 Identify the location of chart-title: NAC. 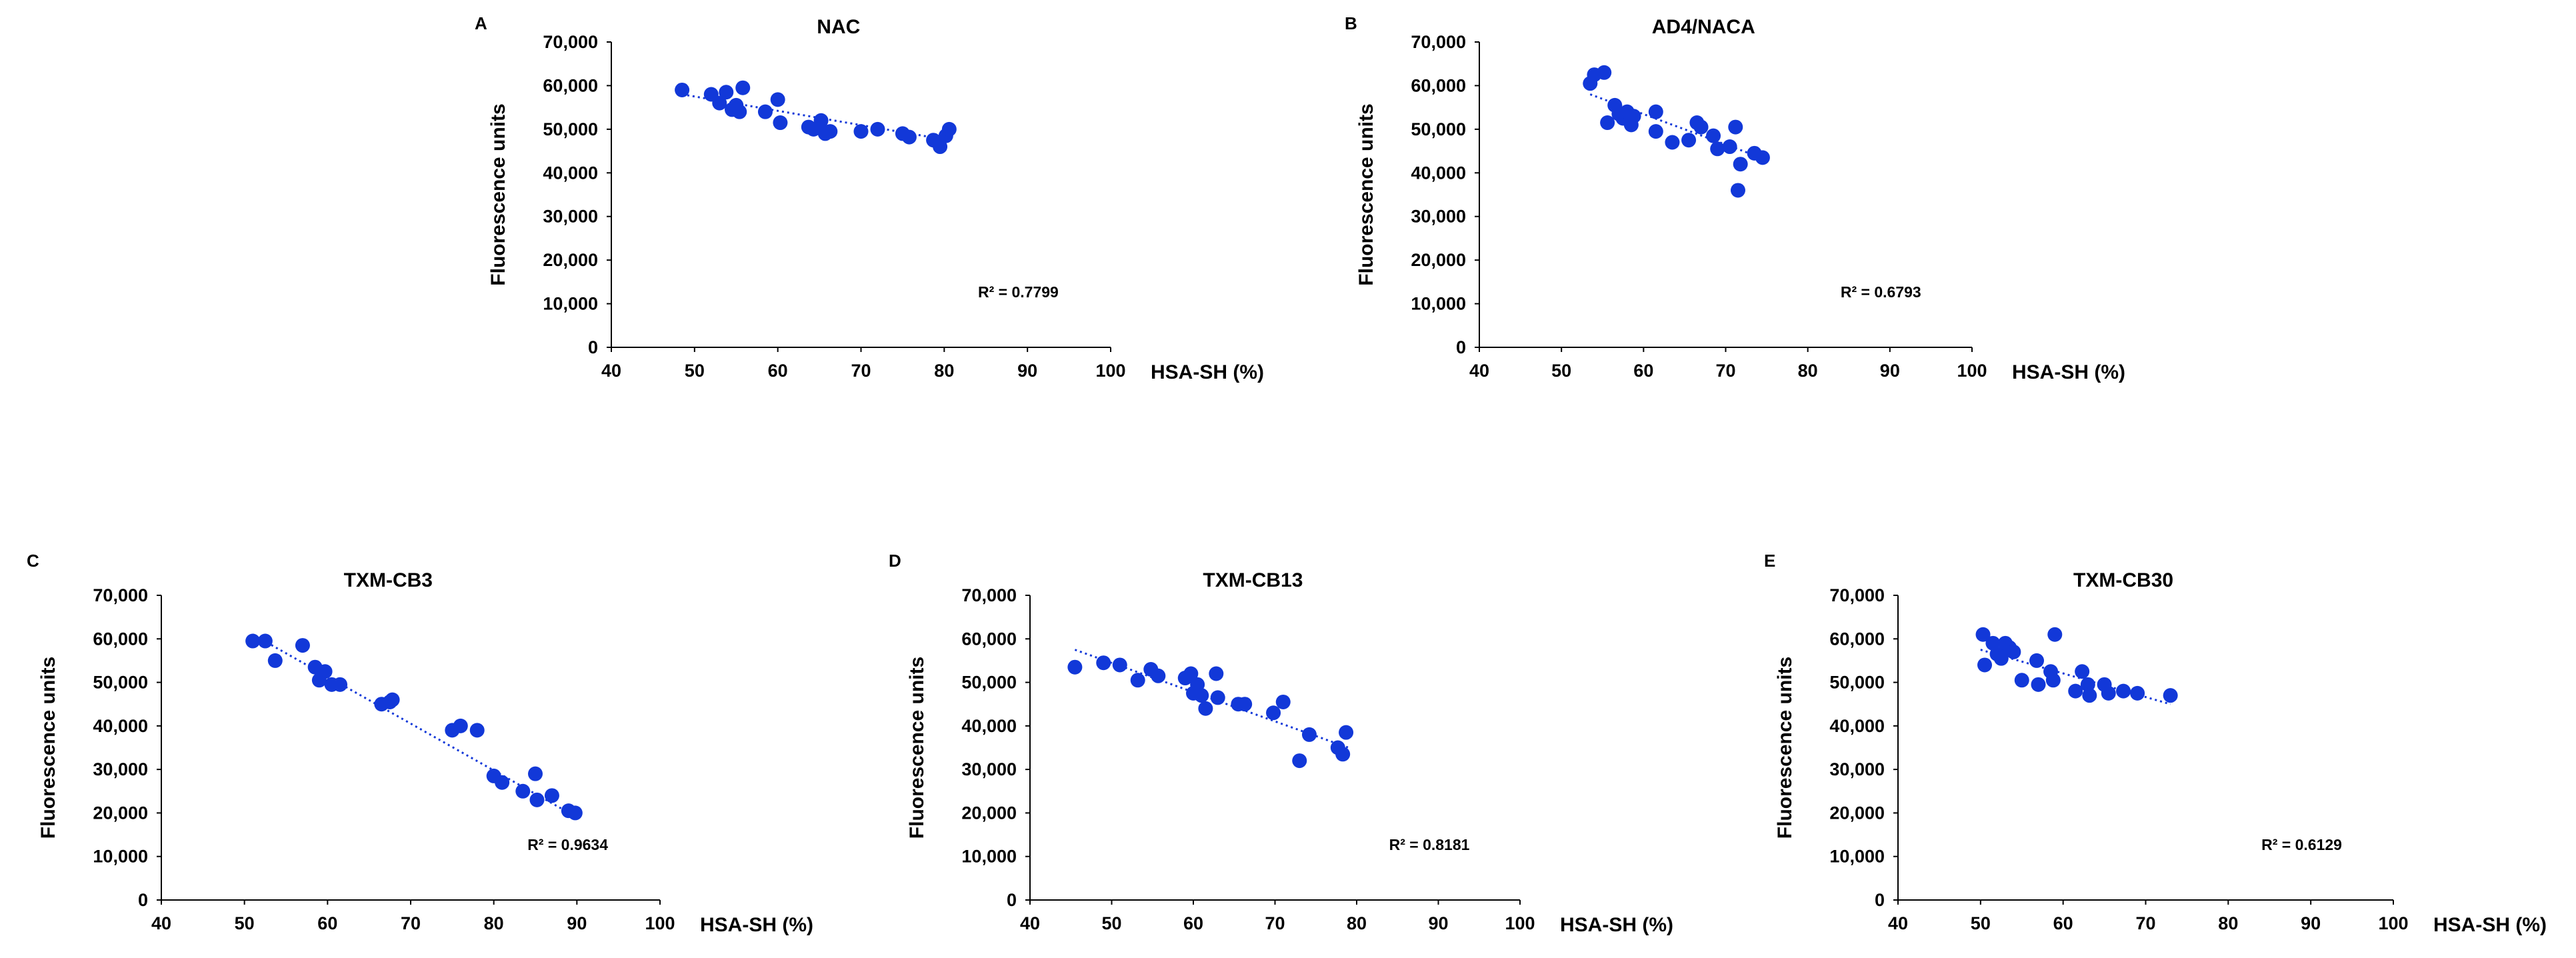
(838, 27).